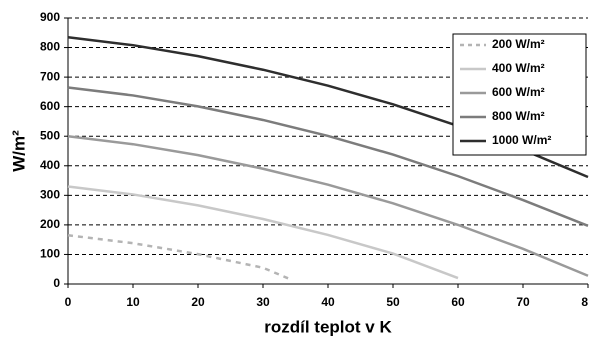 The image size is (591, 338). I want to click on y-tick-label: 600, so click(50, 106).